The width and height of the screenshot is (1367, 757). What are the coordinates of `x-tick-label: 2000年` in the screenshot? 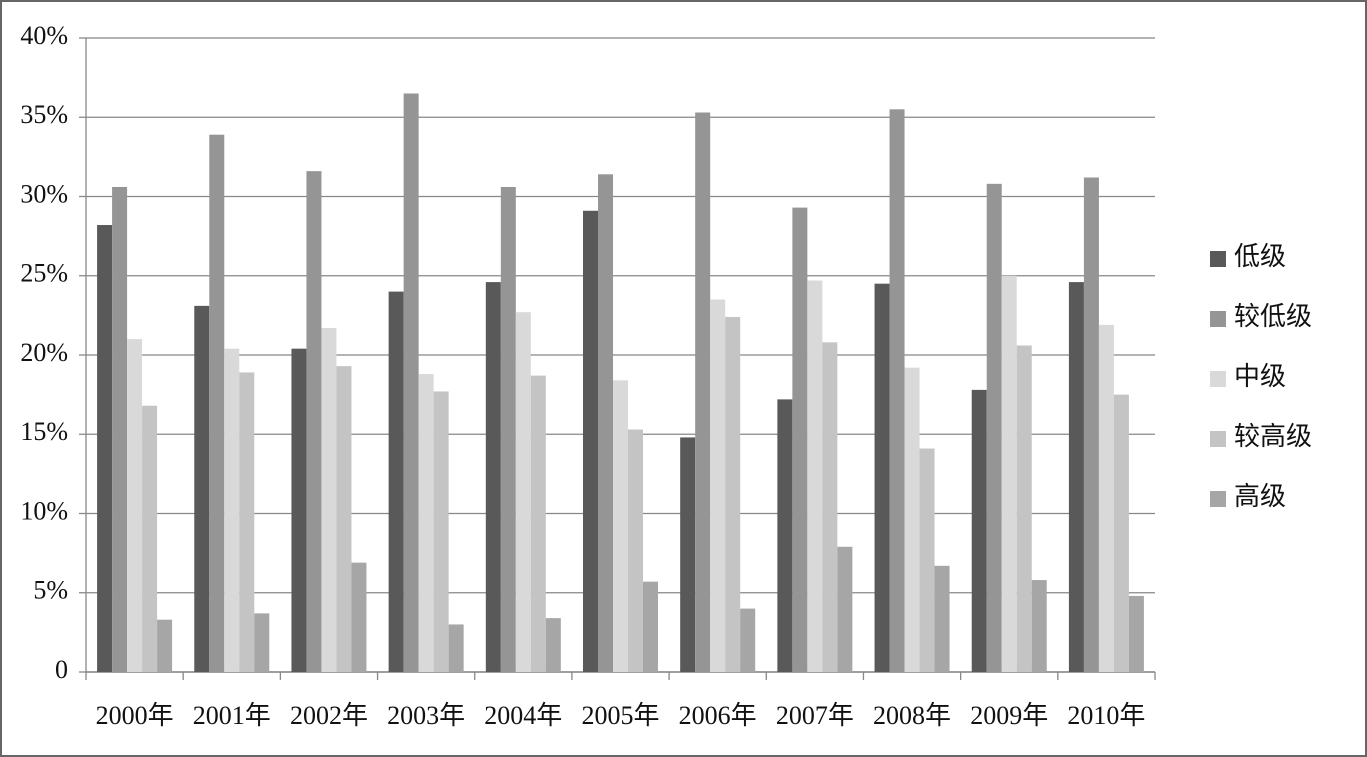 It's located at (135, 715).